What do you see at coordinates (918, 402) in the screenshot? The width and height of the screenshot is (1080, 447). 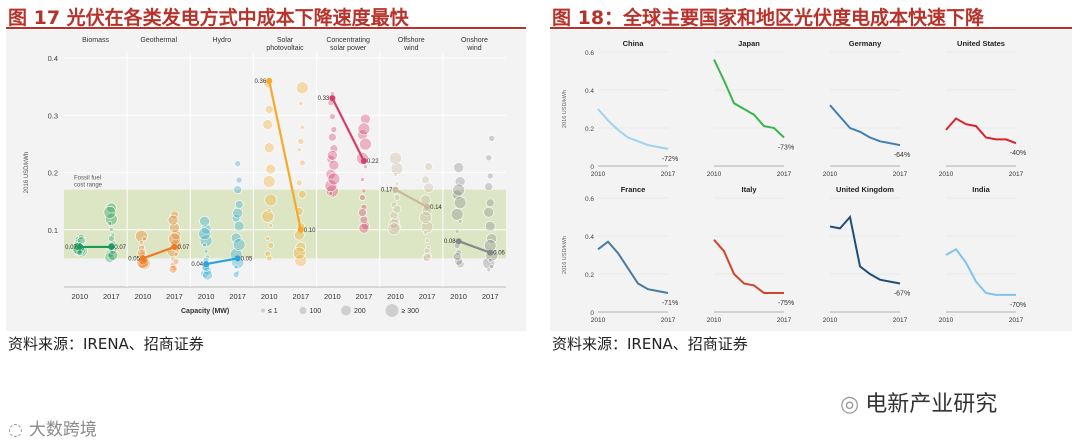 I see `watermark-right: ◎ 电新产业研究` at bounding box center [918, 402].